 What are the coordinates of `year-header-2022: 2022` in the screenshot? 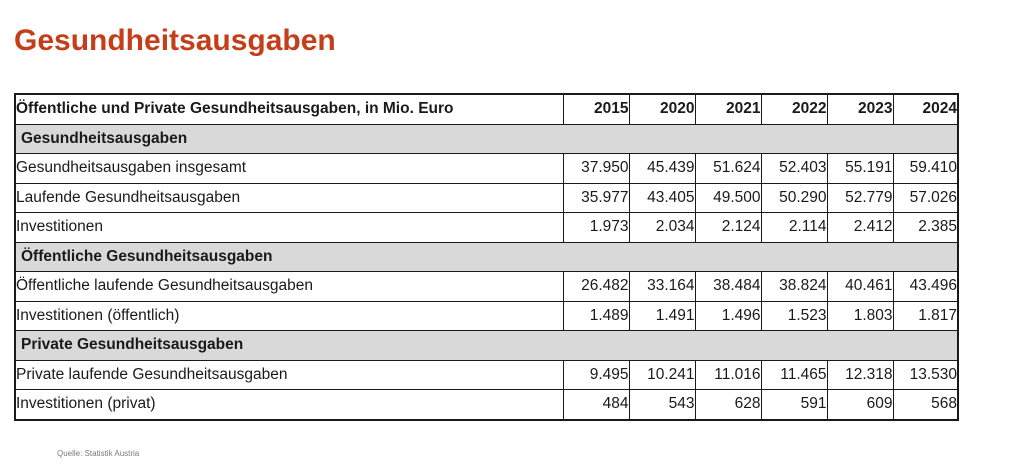 It's located at (794, 109).